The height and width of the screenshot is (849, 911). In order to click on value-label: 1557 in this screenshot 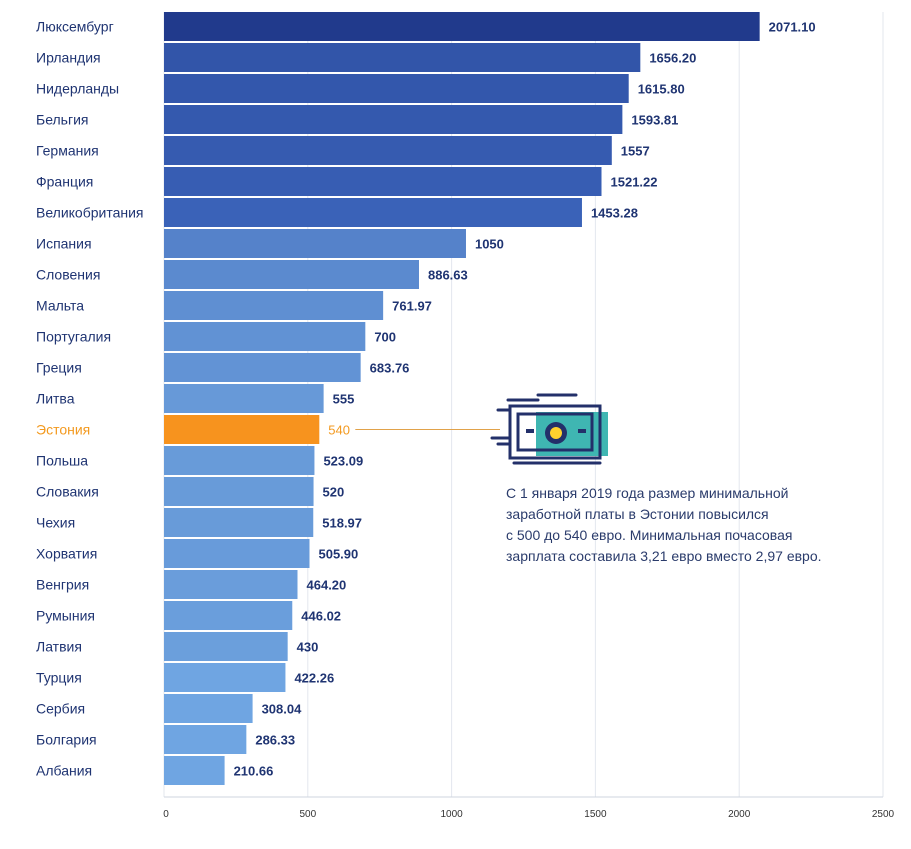, I will do `click(635, 151)`.